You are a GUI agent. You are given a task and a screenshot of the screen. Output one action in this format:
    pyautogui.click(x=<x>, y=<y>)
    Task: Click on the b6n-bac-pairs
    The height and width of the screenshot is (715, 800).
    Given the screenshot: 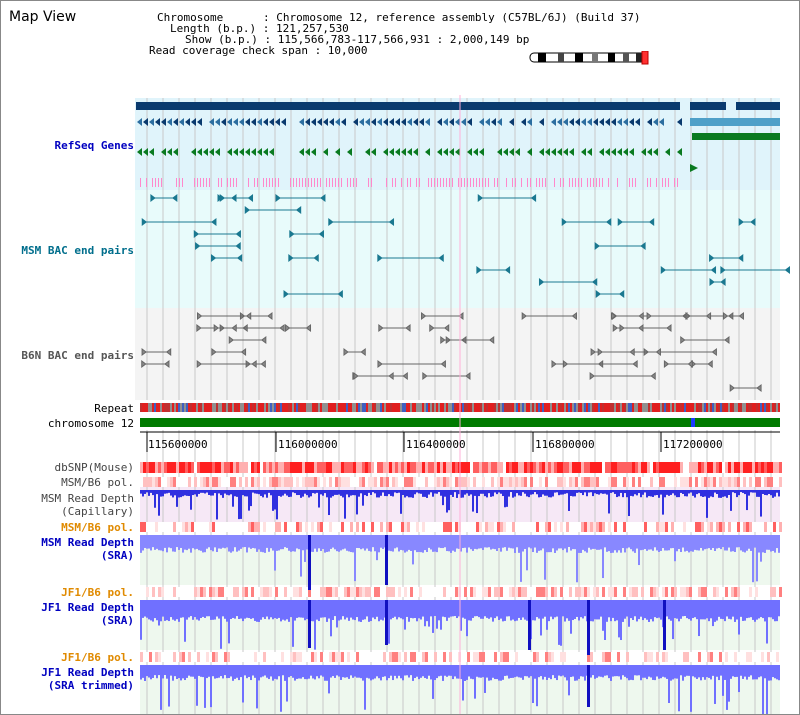 What is the action you would take?
    pyautogui.click(x=451, y=352)
    